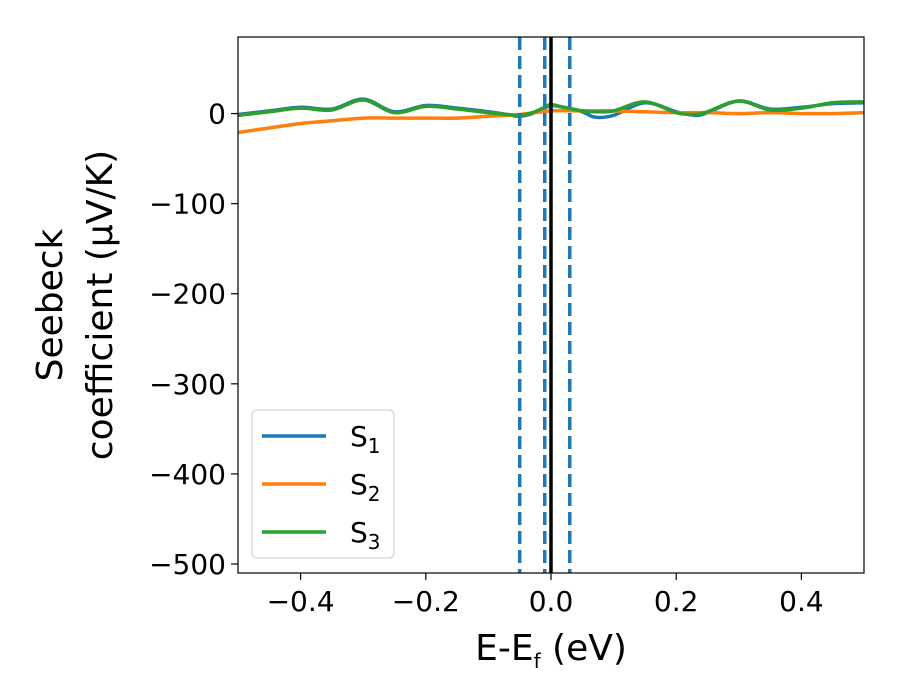 The width and height of the screenshot is (900, 700). What do you see at coordinates (321, 487) in the screenshot?
I see `legend-items: S1 S2 S3` at bounding box center [321, 487].